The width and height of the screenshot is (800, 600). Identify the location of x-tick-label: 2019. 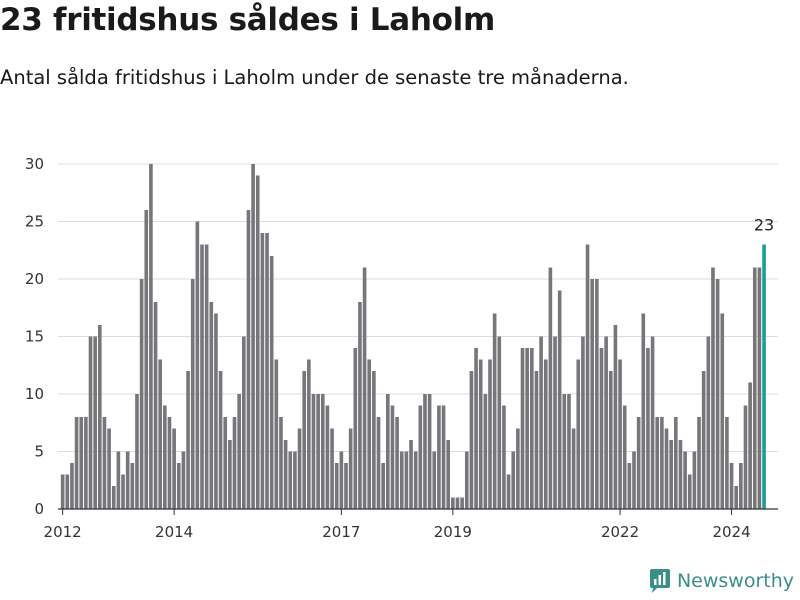
(453, 532).